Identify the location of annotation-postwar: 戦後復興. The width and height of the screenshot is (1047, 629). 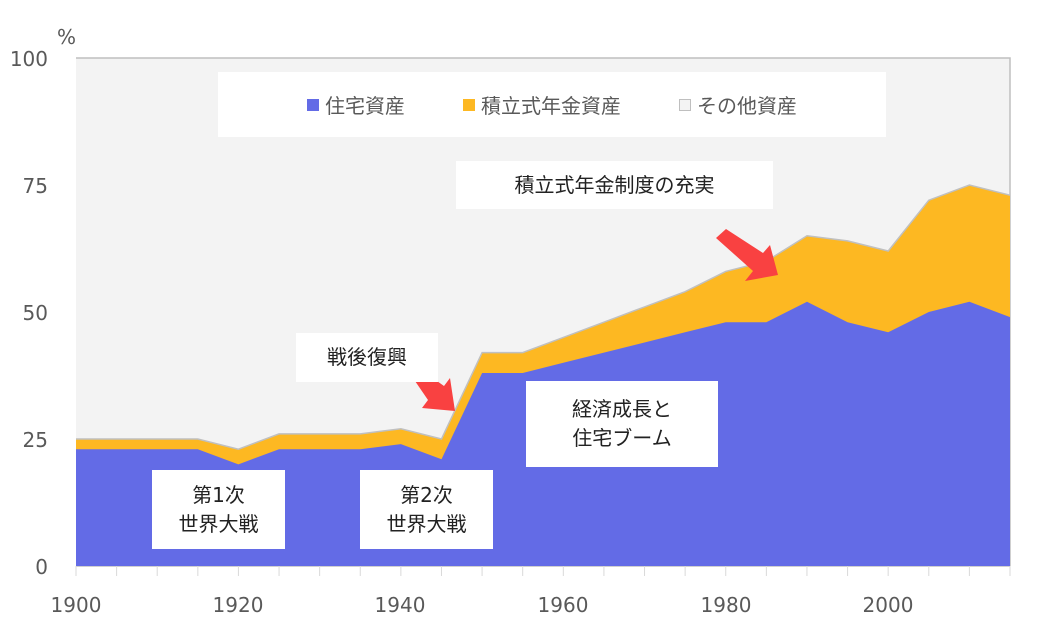
(367, 357).